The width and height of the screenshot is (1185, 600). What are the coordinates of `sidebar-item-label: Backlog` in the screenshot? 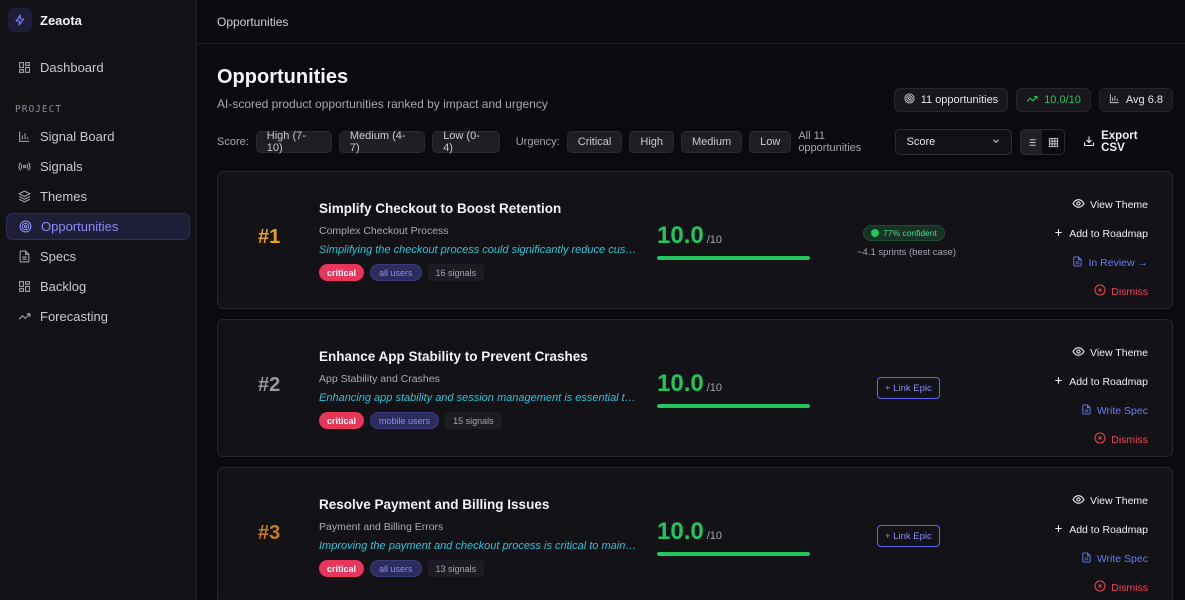 It's located at (63, 286).